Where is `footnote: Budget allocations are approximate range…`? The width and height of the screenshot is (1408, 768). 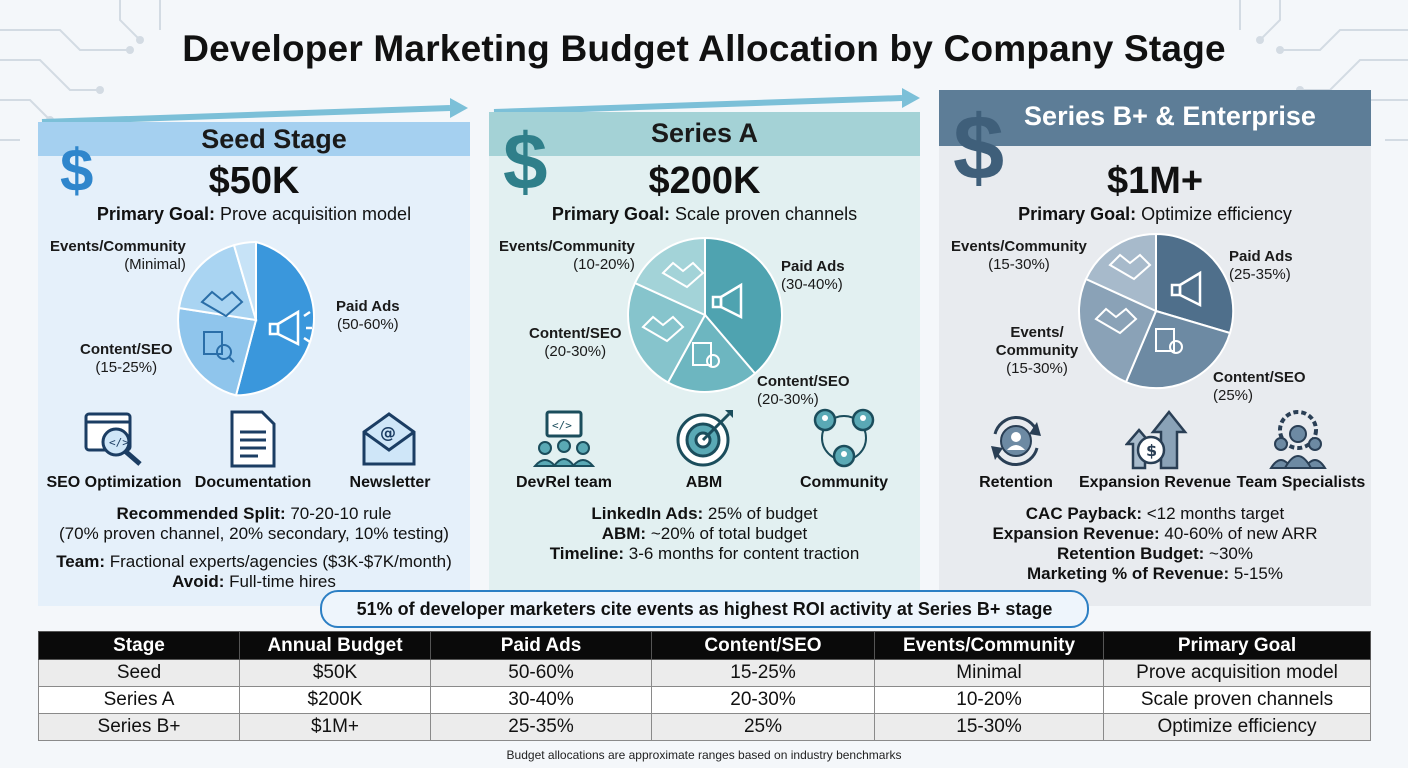 footnote: Budget allocations are approximate range… is located at coordinates (704, 755).